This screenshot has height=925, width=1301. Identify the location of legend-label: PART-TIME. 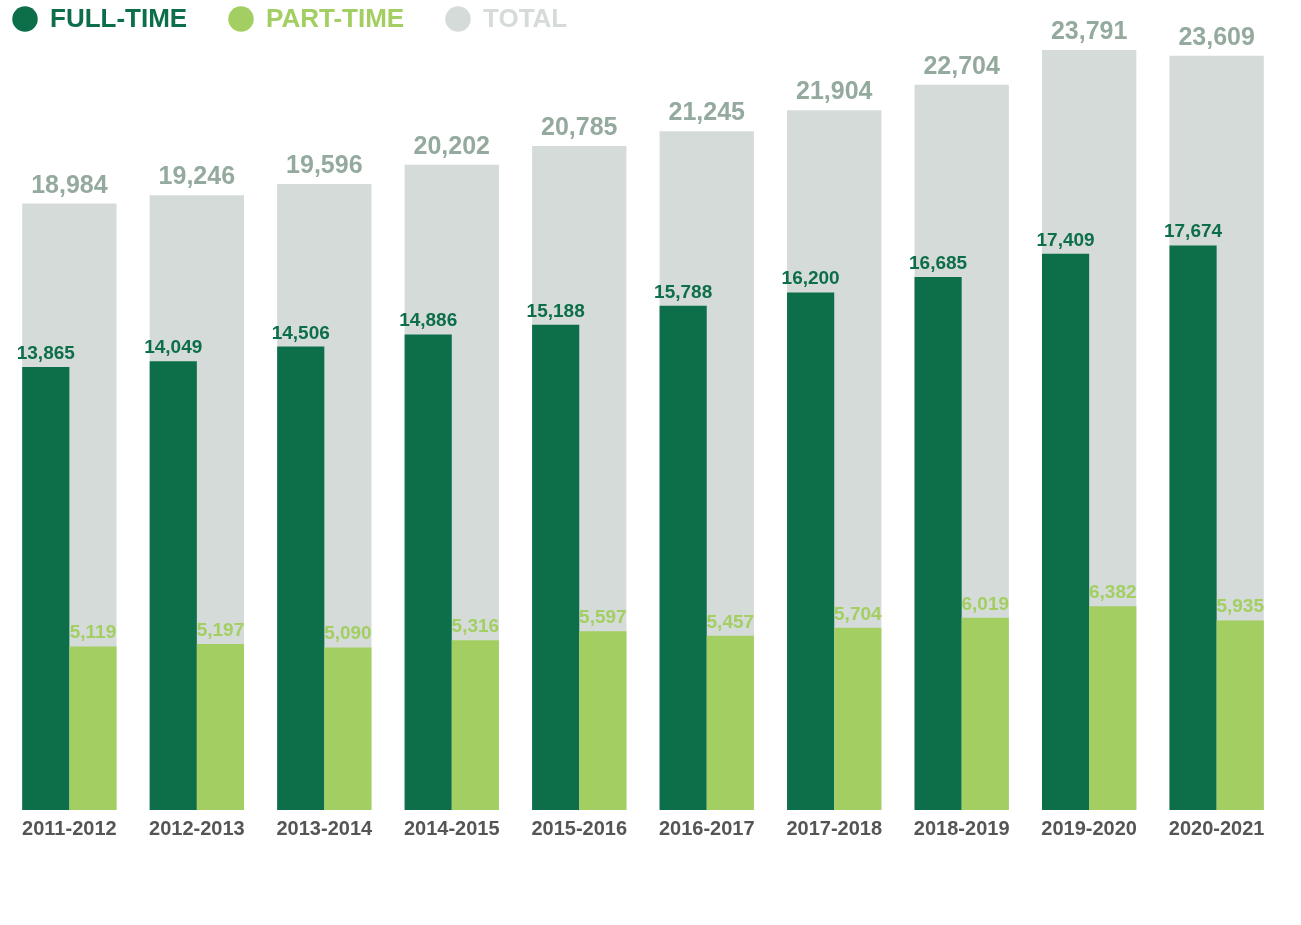
(335, 18).